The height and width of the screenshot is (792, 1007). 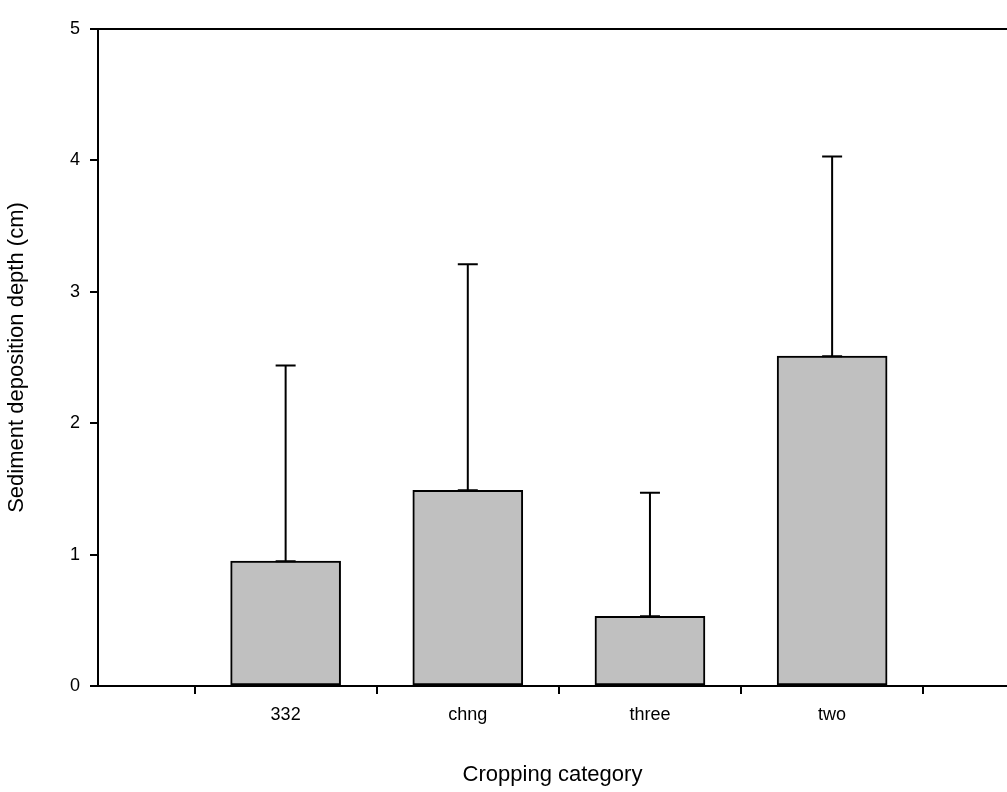 I want to click on y-tick-label: 5, so click(x=74, y=27).